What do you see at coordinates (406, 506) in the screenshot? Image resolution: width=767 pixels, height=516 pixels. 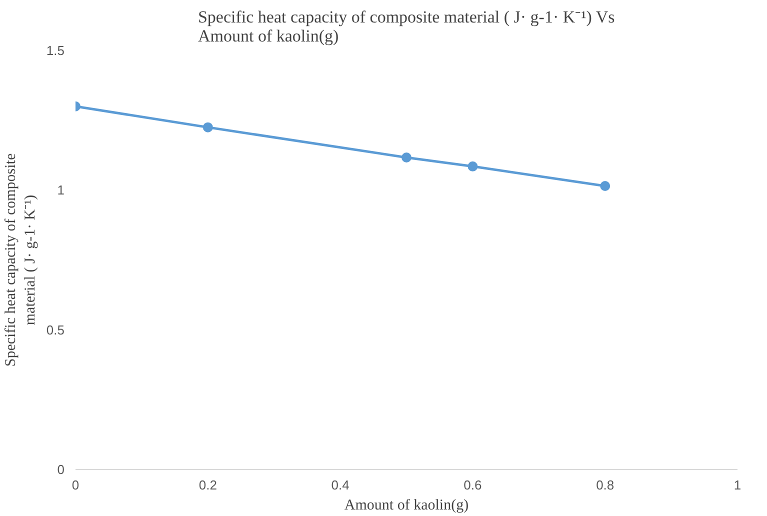 I see `x-axis-title: Amount of kaolin(g)` at bounding box center [406, 506].